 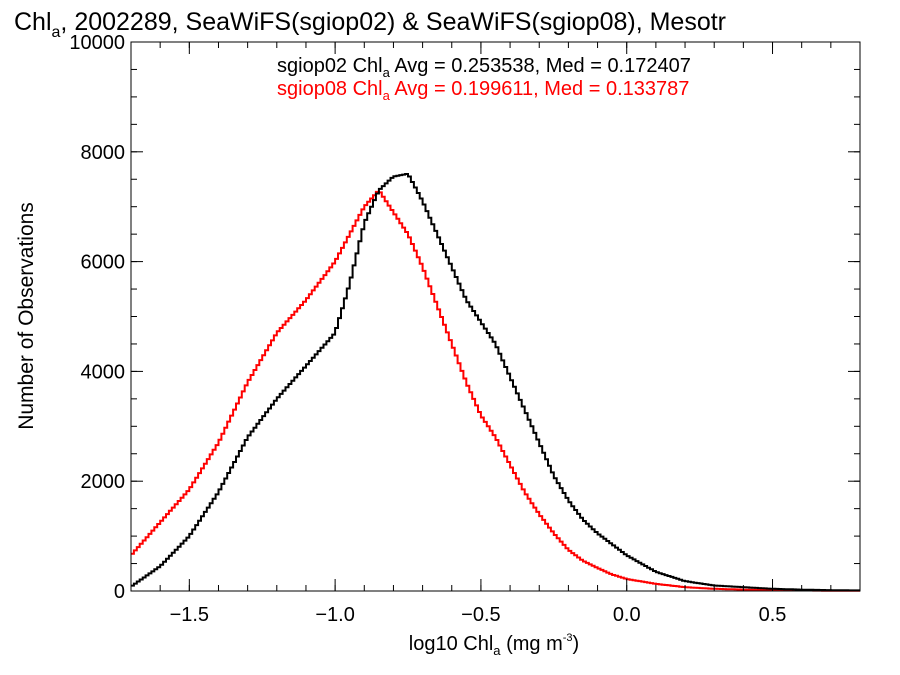 What do you see at coordinates (56, 32) in the screenshot?
I see `chart-title-subscript: a` at bounding box center [56, 32].